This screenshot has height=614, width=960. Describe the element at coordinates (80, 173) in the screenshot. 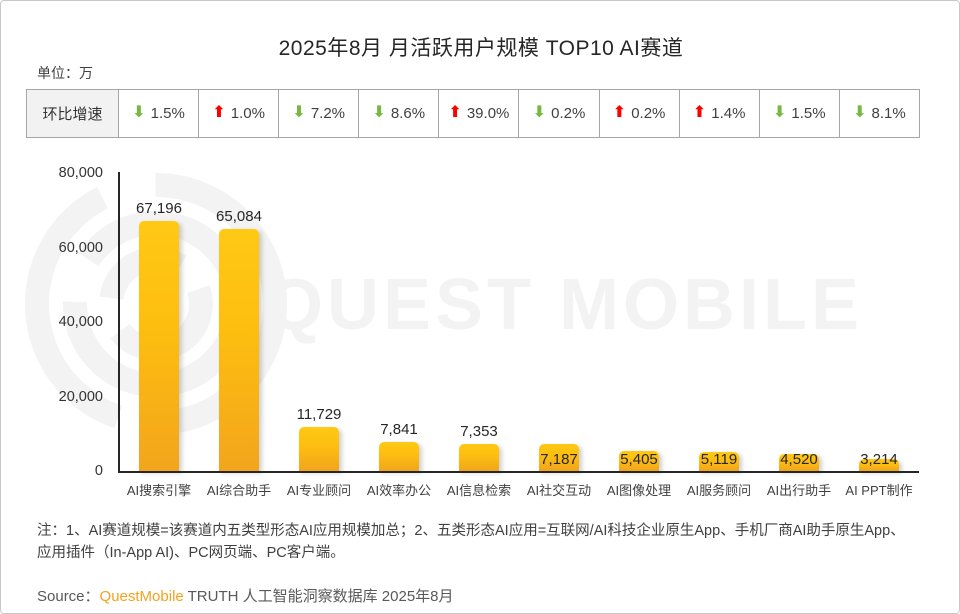

I see `y-axis-tick-label: 80,000` at that location.